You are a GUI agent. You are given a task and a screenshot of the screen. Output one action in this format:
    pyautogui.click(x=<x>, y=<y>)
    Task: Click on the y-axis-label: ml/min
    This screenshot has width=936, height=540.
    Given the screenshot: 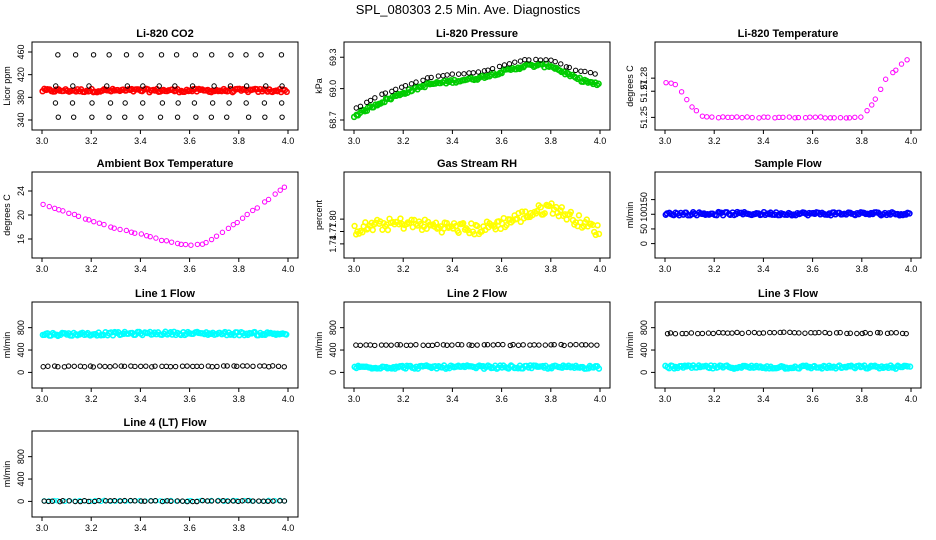 What is the action you would take?
    pyautogui.click(x=630, y=345)
    